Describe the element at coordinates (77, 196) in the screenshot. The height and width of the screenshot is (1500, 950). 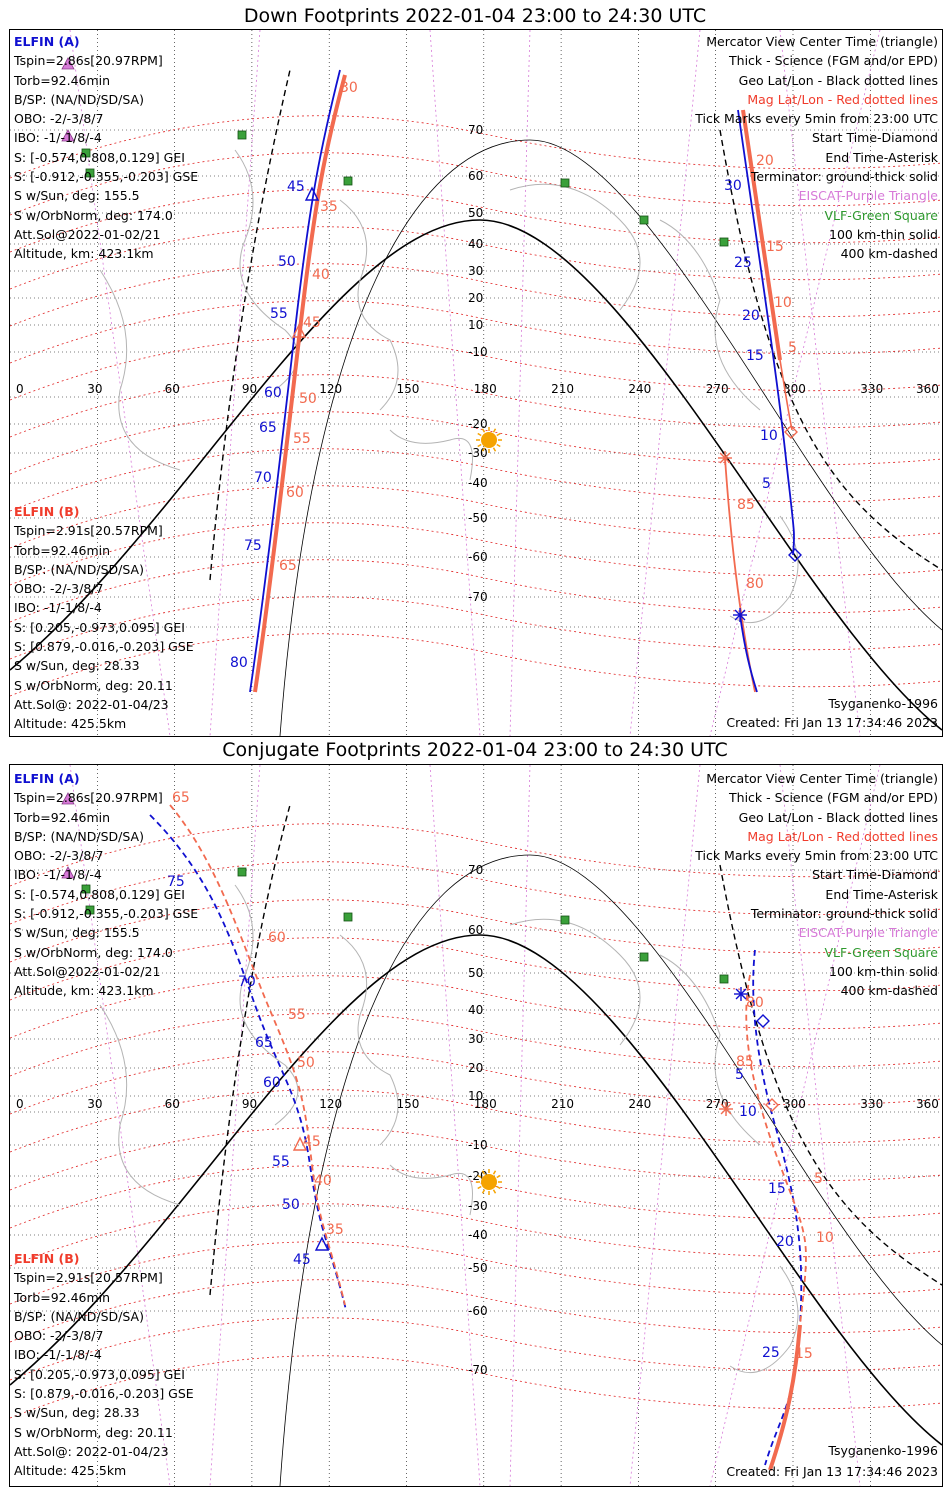
I see `elfin-a-line: S w/Sun, deg: 155.5` at that location.